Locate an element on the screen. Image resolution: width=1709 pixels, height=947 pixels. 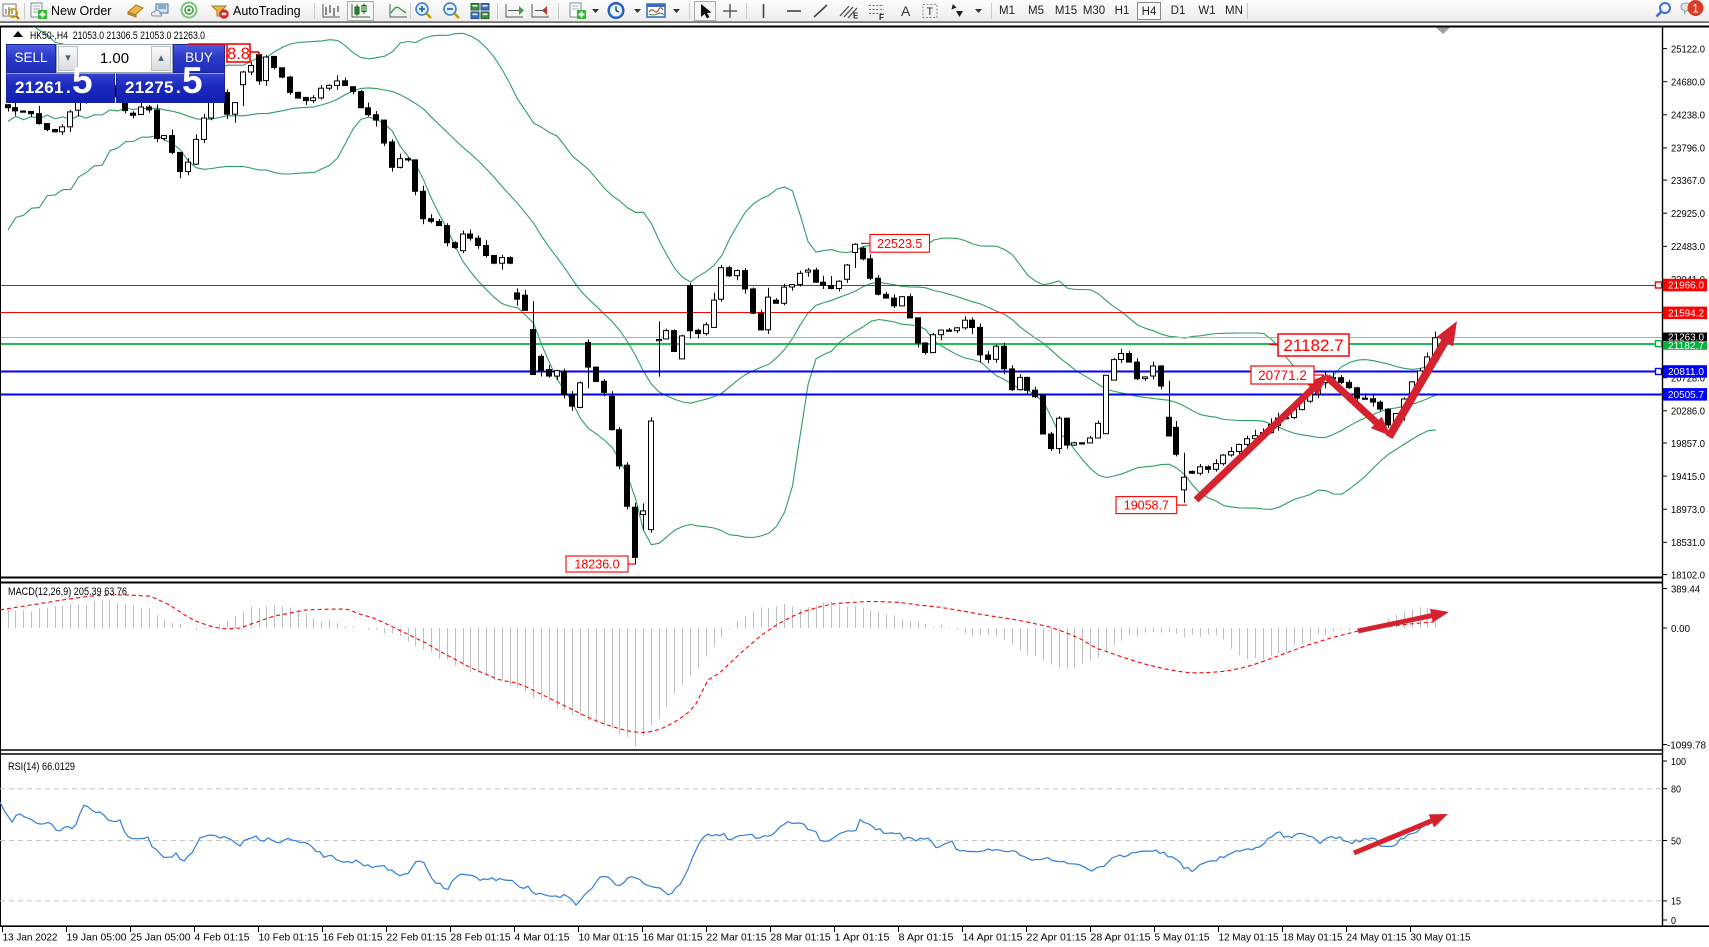
svg-text: 5 May 01:15 is located at coordinates (1182, 938).